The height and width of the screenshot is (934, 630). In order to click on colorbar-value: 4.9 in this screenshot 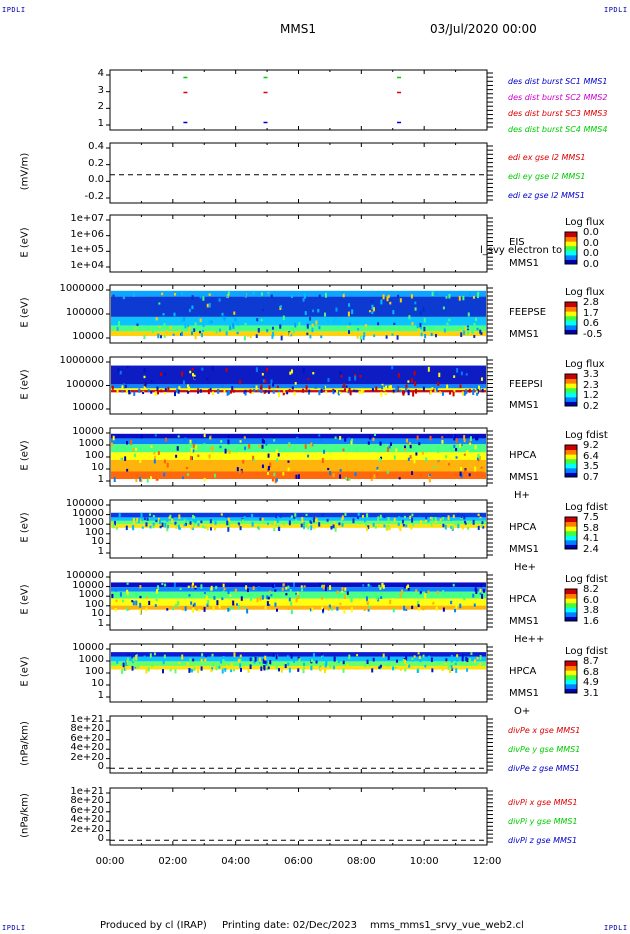, I will do `click(591, 683)`.